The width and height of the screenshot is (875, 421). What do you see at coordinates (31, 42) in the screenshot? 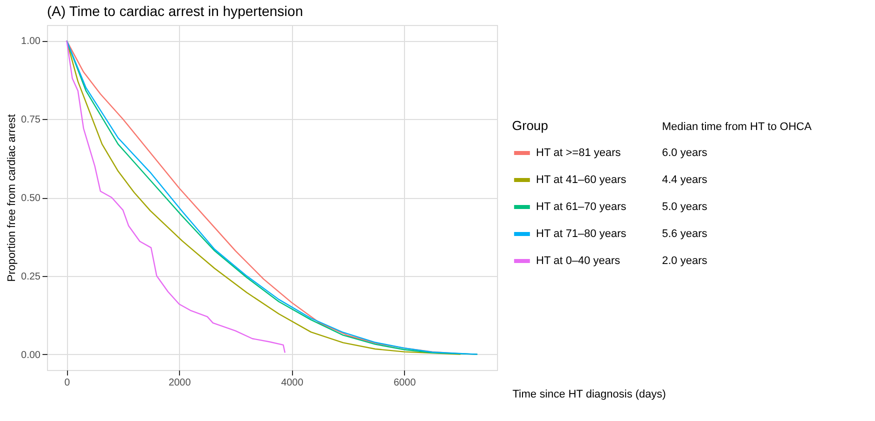
I see `y-tick-label: 1.00` at bounding box center [31, 42].